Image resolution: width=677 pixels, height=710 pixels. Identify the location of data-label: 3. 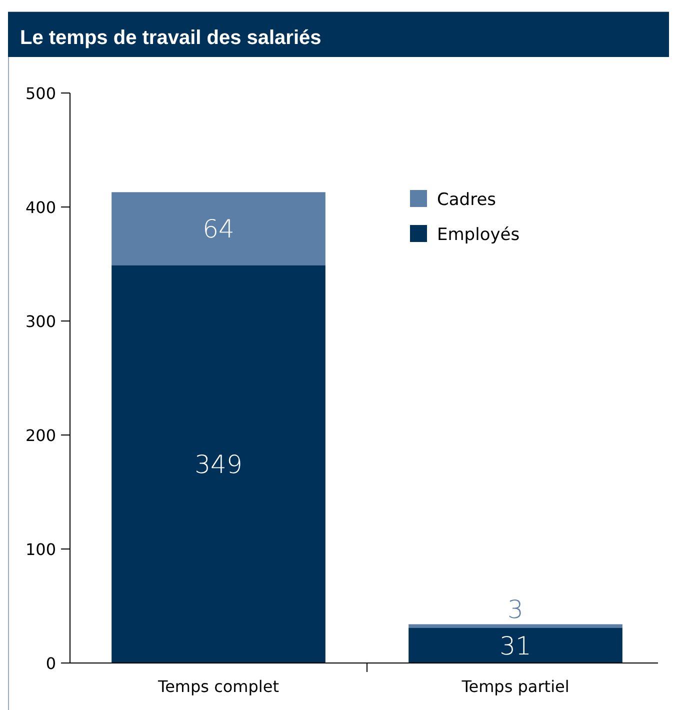
(516, 609).